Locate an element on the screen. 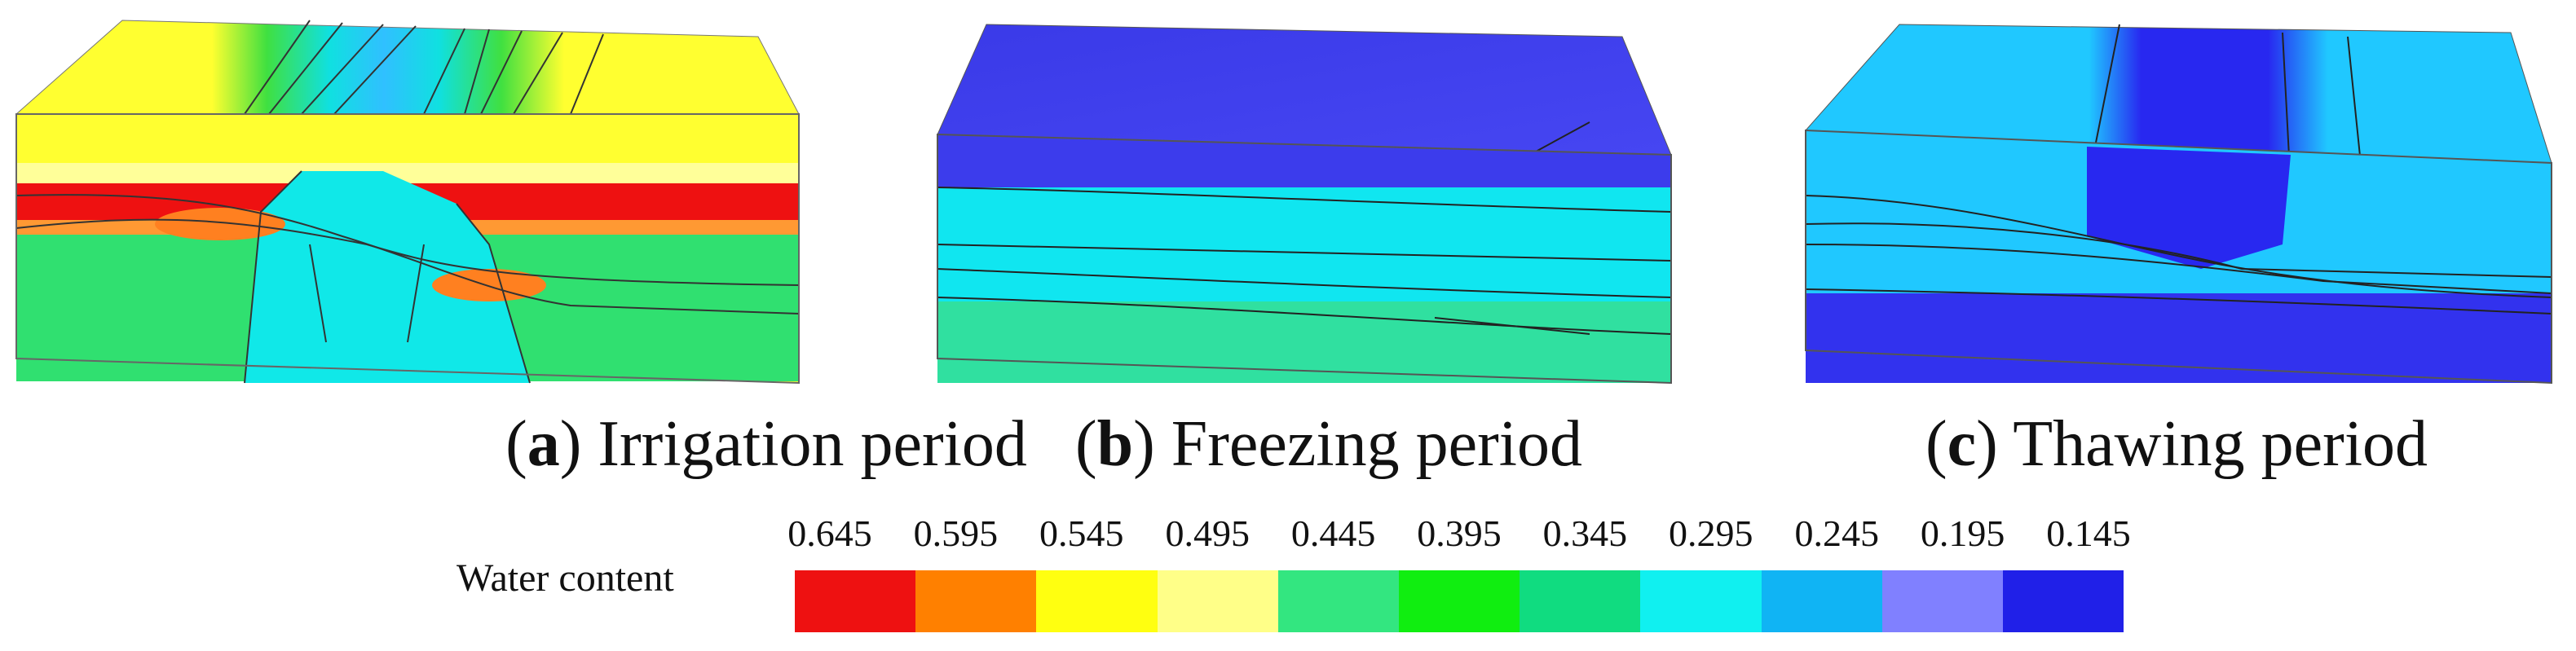 The height and width of the screenshot is (651, 2576). block-c-layer-deep is located at coordinates (2179, 338).